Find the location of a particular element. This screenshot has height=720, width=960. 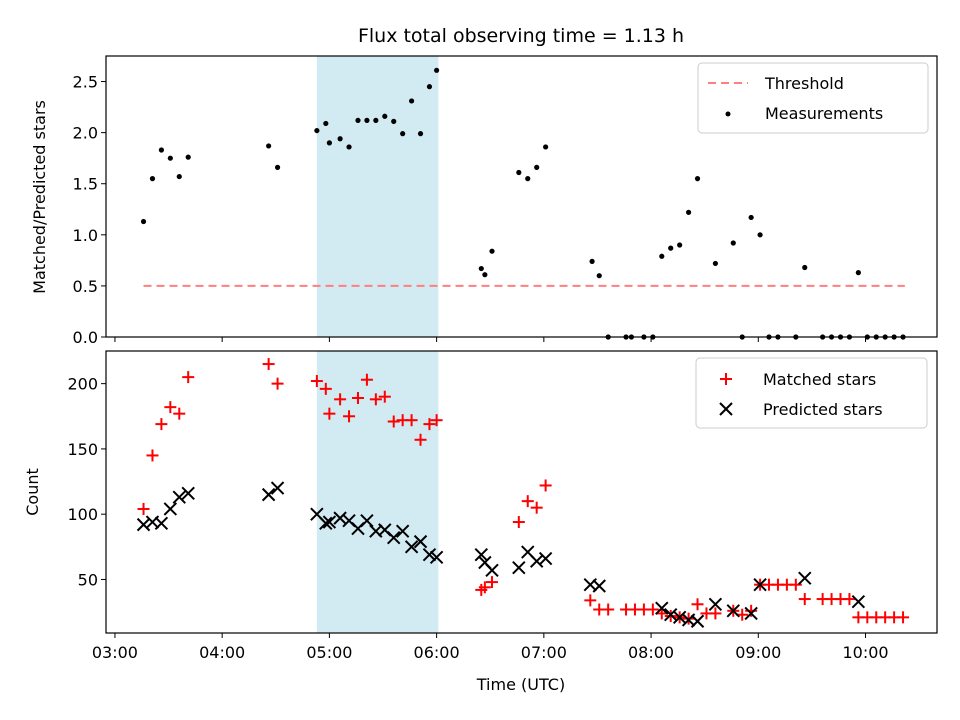

legend-matched-swatch is located at coordinates (726, 379).